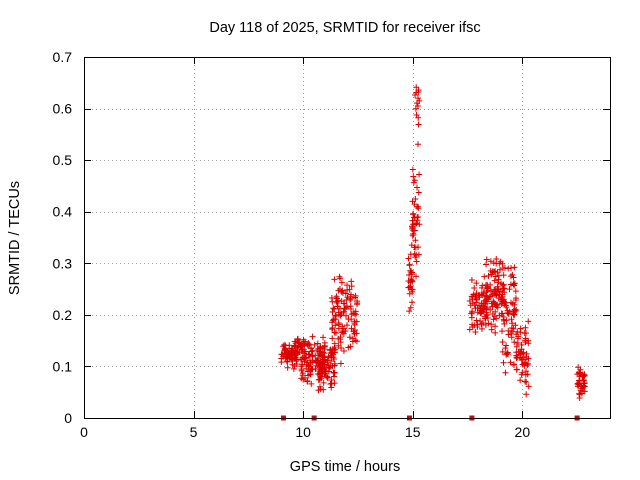  Describe the element at coordinates (68, 418) in the screenshot. I see `y-tick-label: 0` at that location.